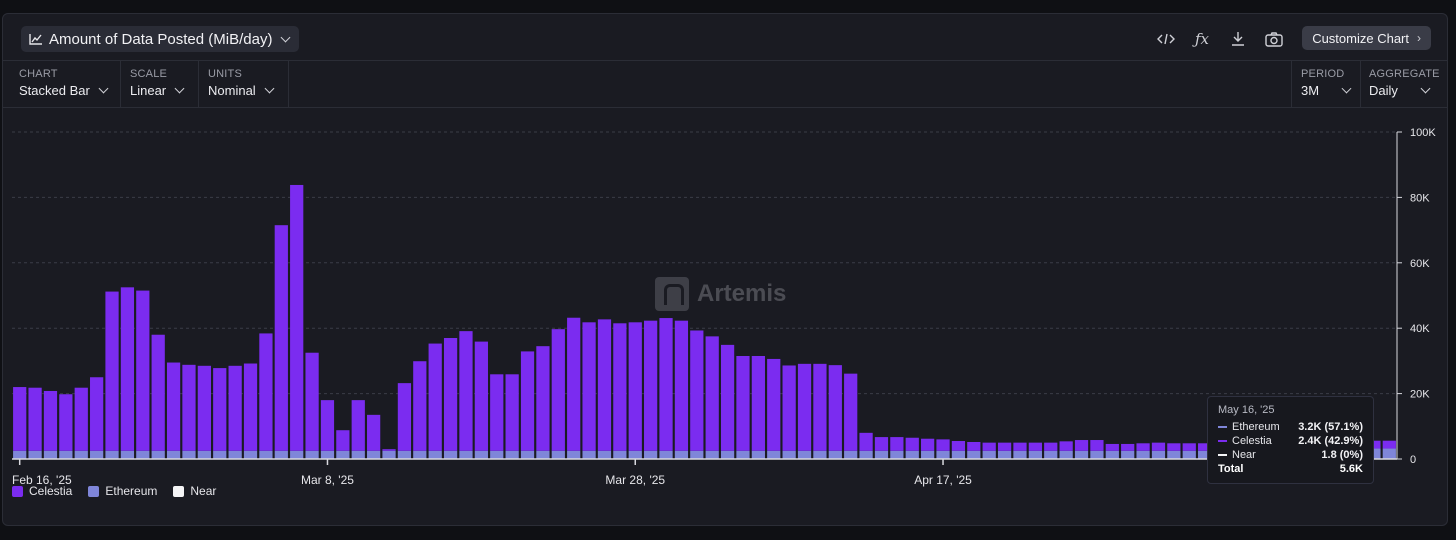  Describe the element at coordinates (1330, 427) in the screenshot. I see `tooltip-series-value: 3.2K (57.1%)` at that location.